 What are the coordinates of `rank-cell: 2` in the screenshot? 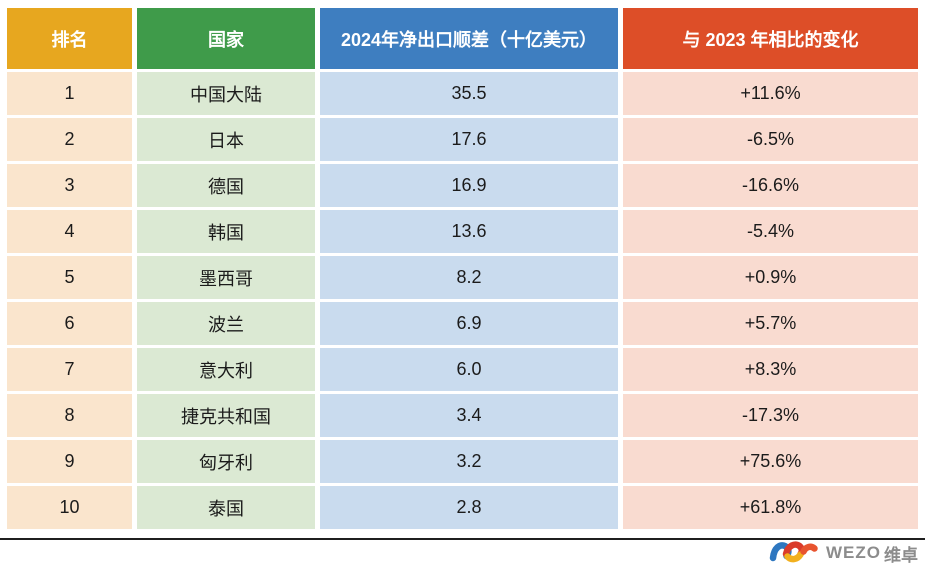 It's located at (69, 139).